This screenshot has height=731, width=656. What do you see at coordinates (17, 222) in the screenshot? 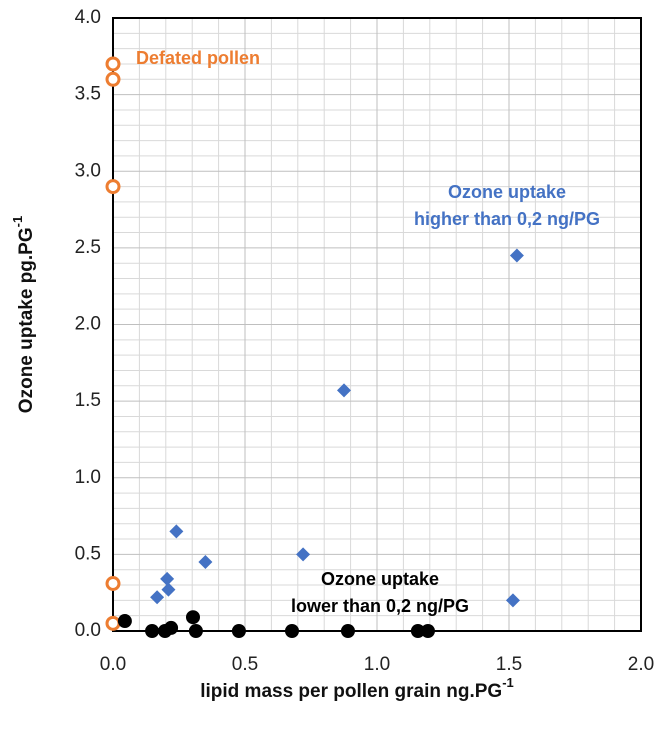
I see `y-axis-label-sup: -1` at bounding box center [17, 222].